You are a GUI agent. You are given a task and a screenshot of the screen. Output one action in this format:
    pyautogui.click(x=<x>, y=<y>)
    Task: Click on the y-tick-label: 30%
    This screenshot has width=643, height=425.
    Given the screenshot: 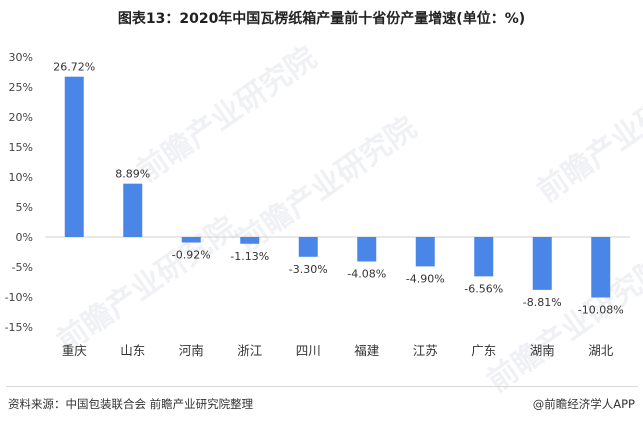 What is the action you would take?
    pyautogui.click(x=21, y=57)
    